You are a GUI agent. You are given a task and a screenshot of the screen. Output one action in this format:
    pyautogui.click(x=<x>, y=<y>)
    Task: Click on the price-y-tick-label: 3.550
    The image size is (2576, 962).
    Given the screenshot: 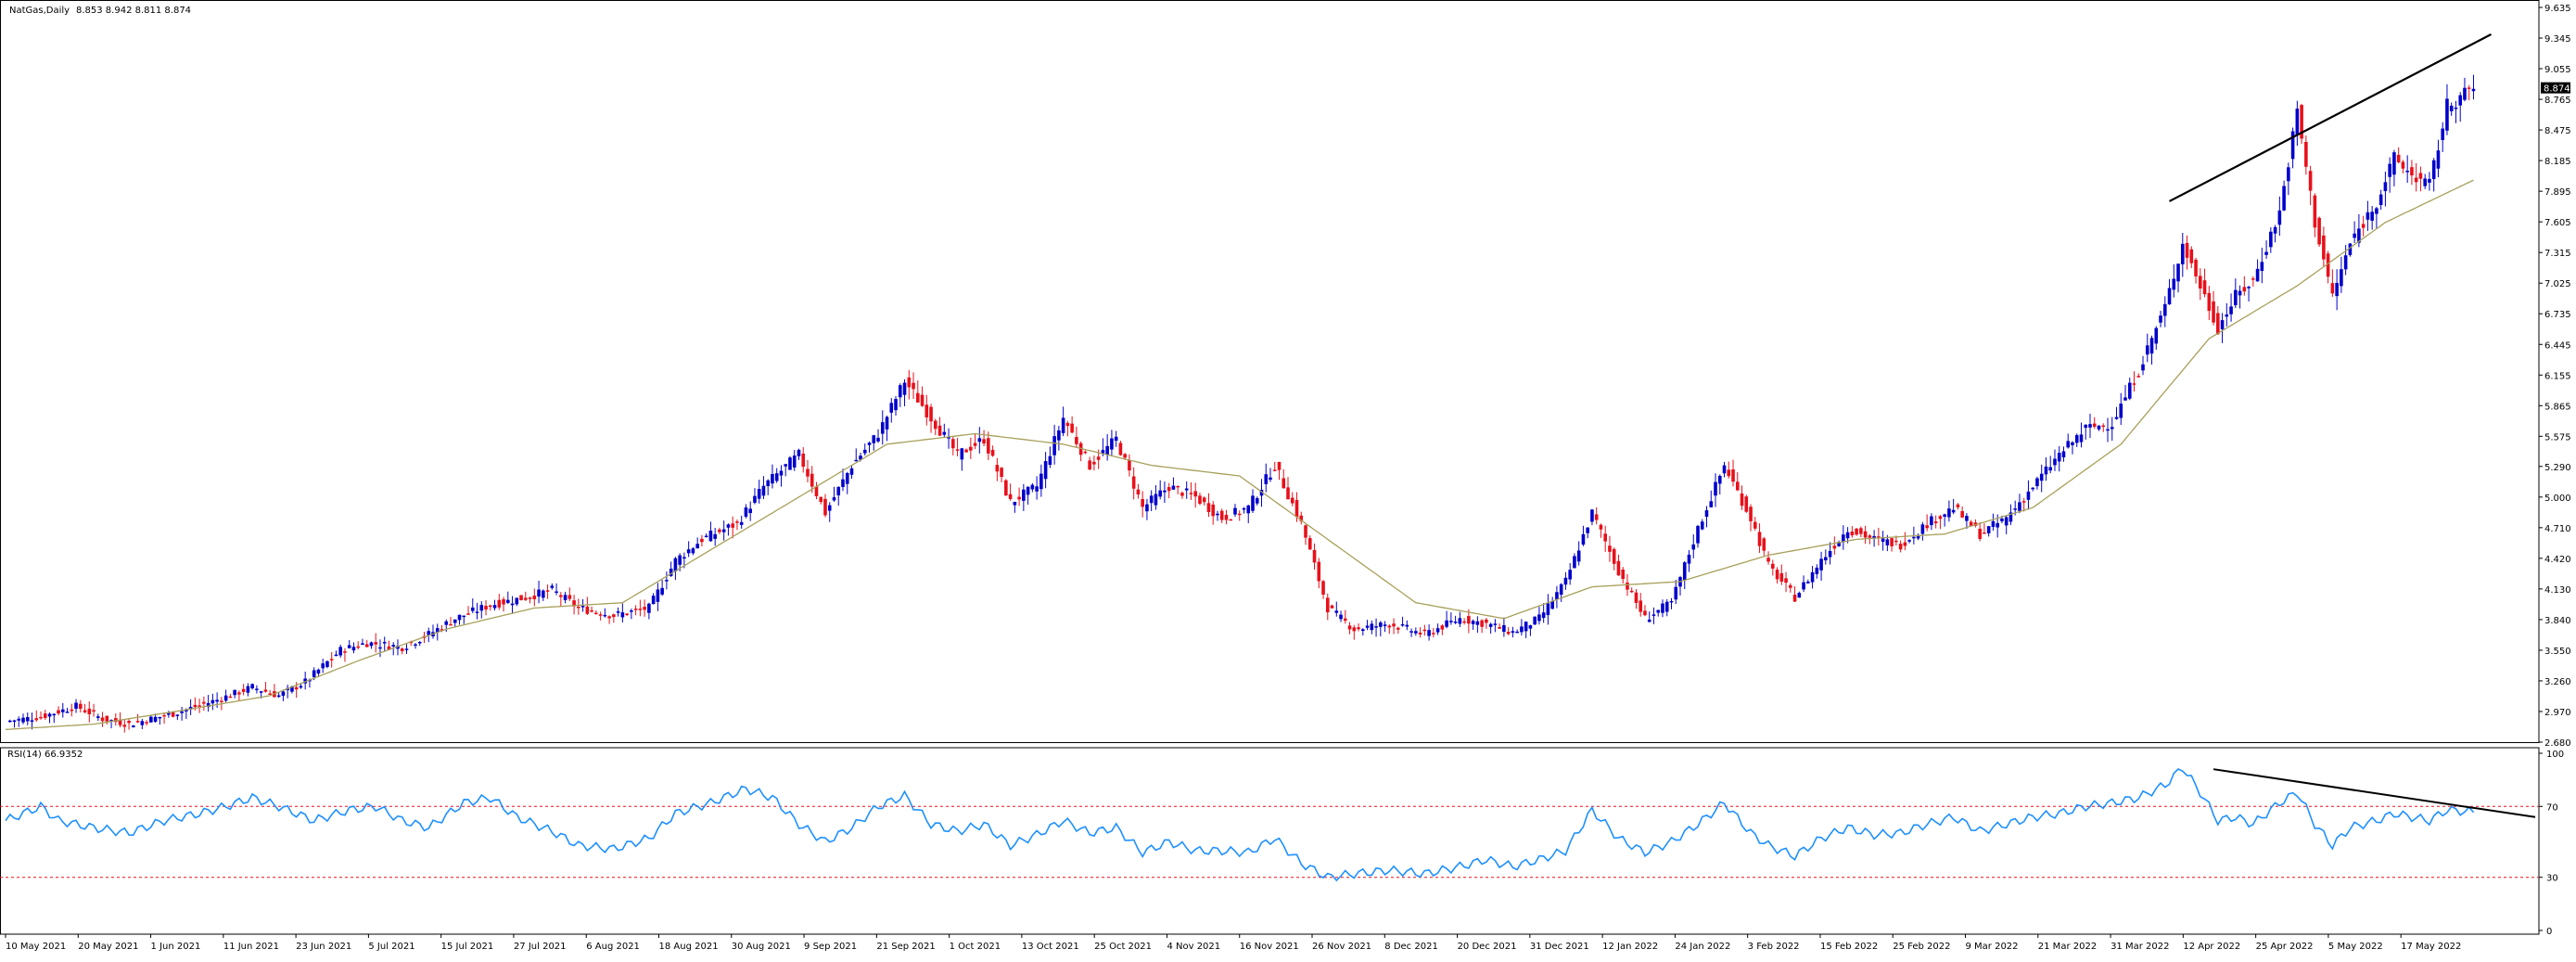 What is the action you would take?
    pyautogui.click(x=2557, y=652)
    